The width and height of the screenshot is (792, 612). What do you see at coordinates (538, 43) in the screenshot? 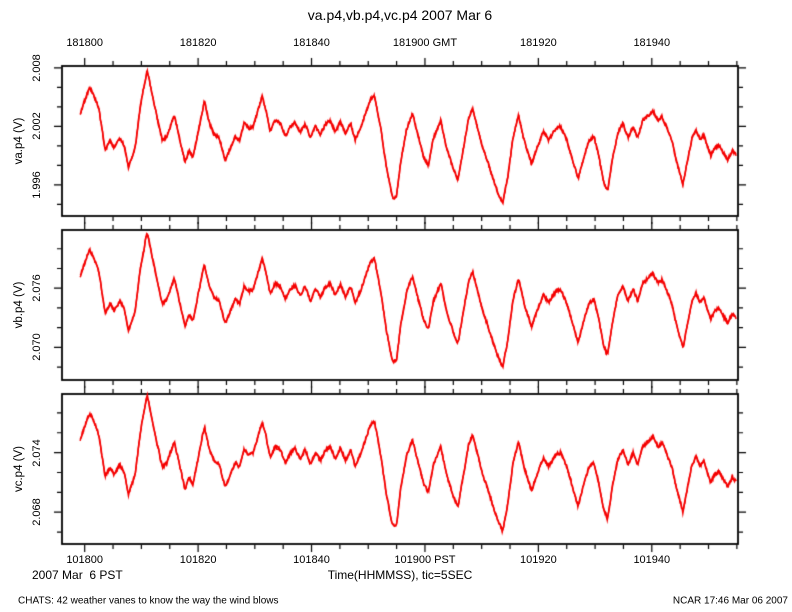
I see `top-axis-tick-label: 181920` at bounding box center [538, 43].